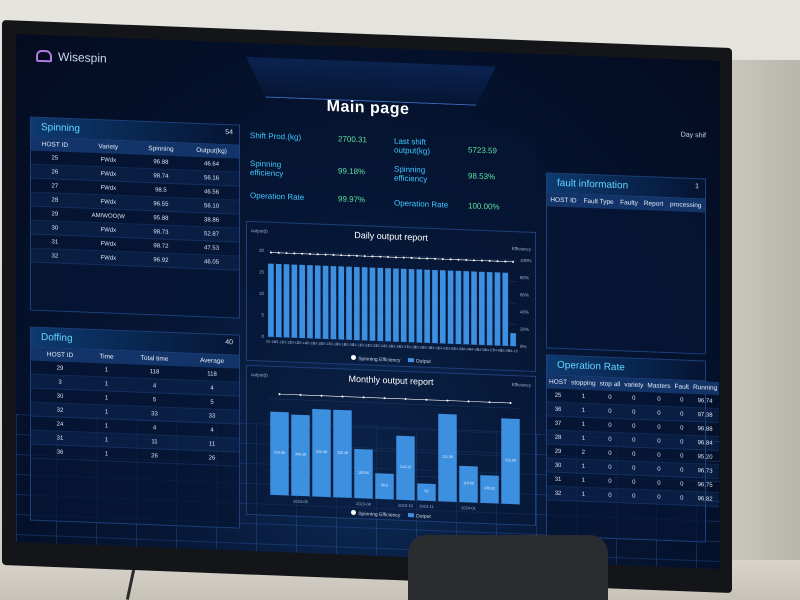  I want to click on column-header: processing, so click(685, 205).